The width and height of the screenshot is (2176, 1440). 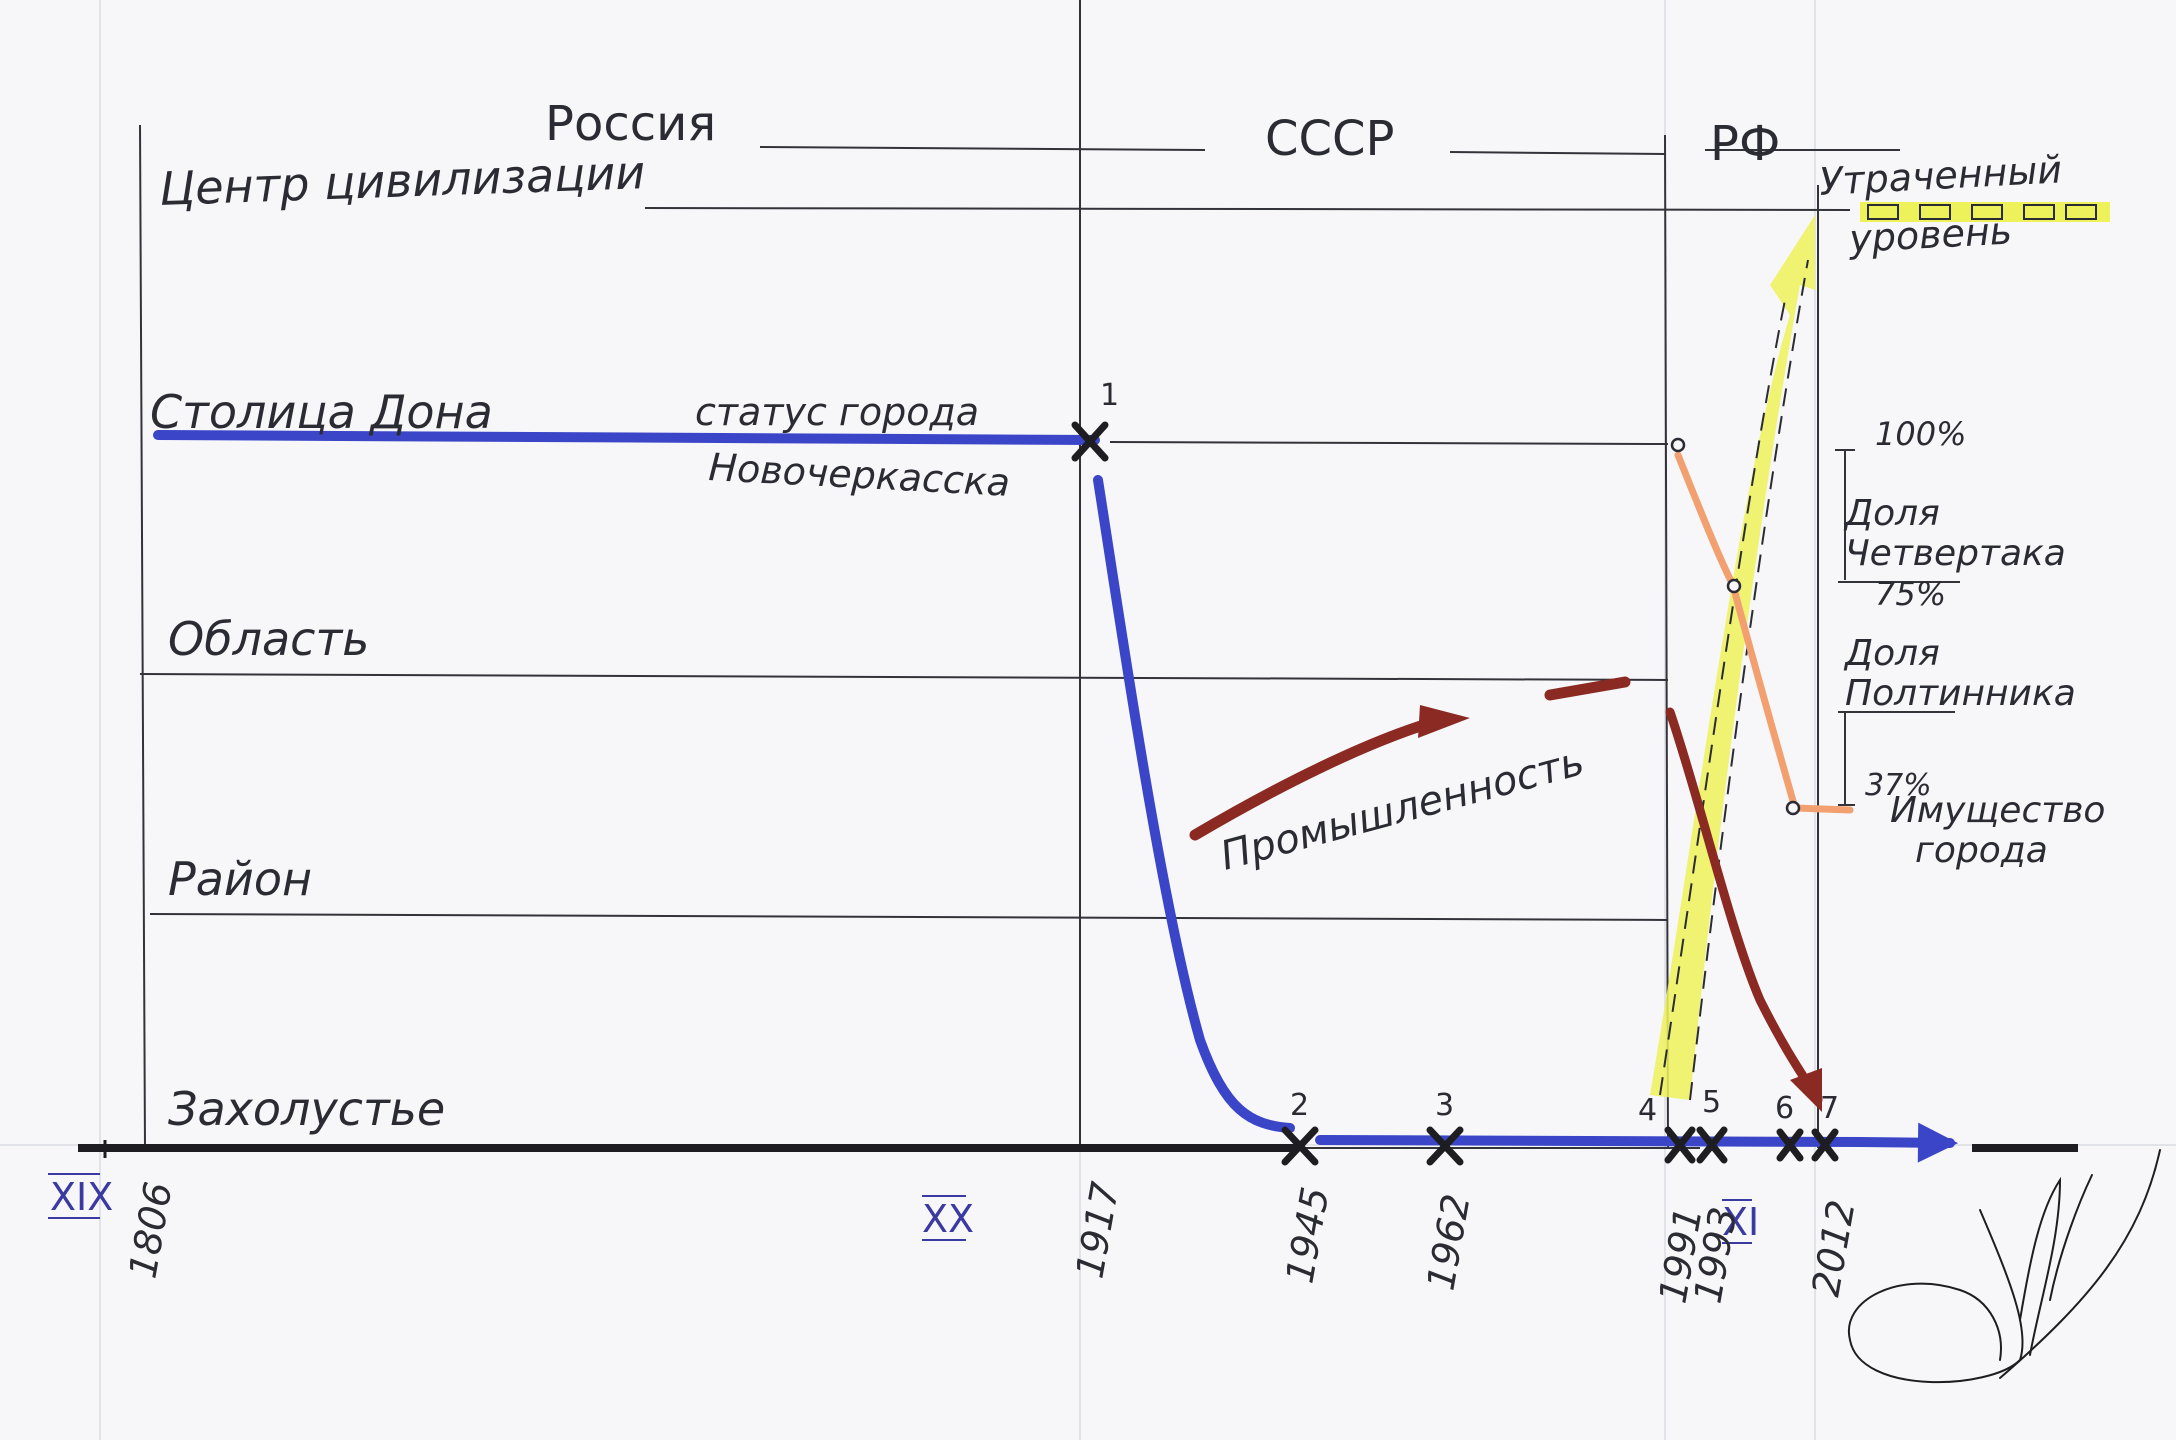 What do you see at coordinates (268, 639) in the screenshot?
I see `level-oblast: Область` at bounding box center [268, 639].